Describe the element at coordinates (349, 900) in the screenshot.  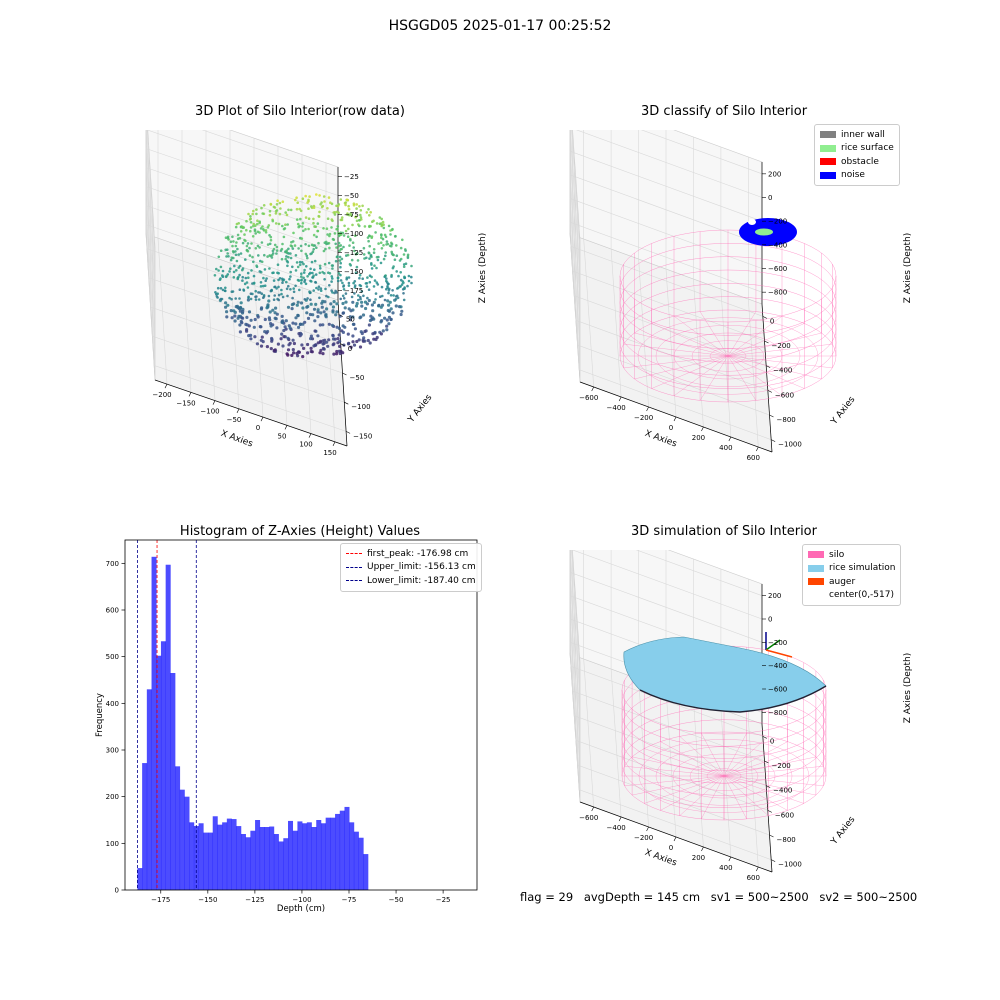
I see `histogram-x-tick-label: −75` at that location.